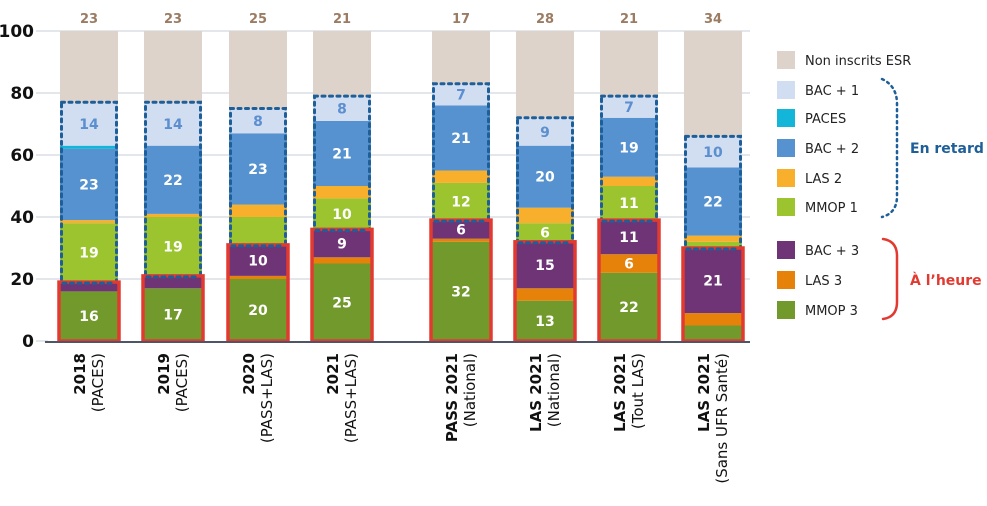  I want to click on group-label-ontime: À l’heure, so click(946, 280).